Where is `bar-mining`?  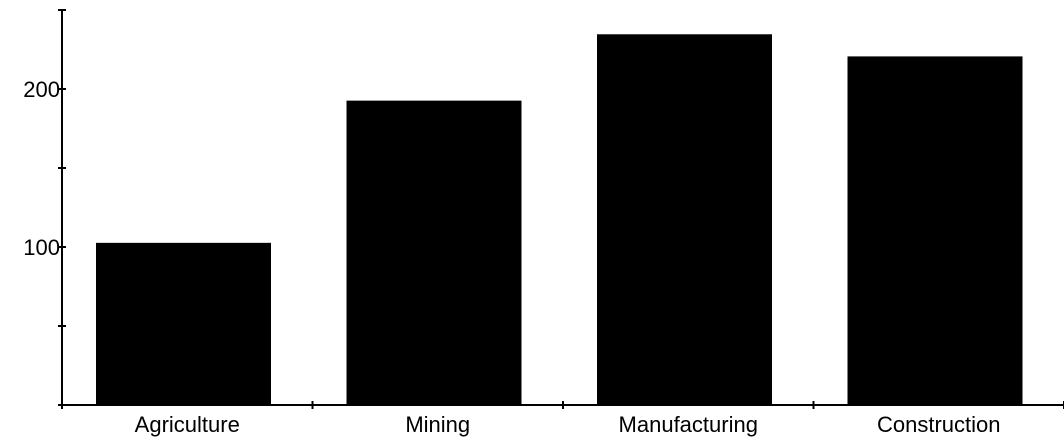
bar-mining is located at coordinates (434, 253).